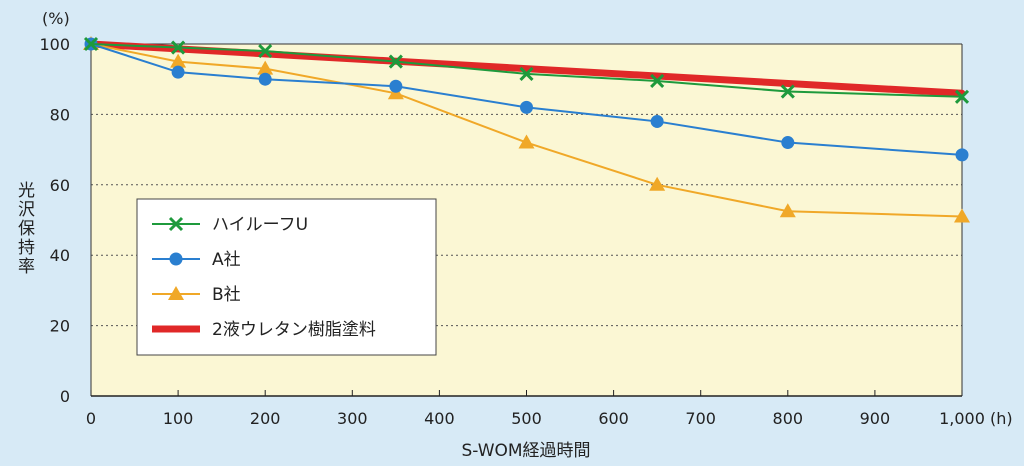 This screenshot has width=1024, height=466. Describe the element at coordinates (196, 260) in the screenshot. I see `legend-item: A社` at that location.